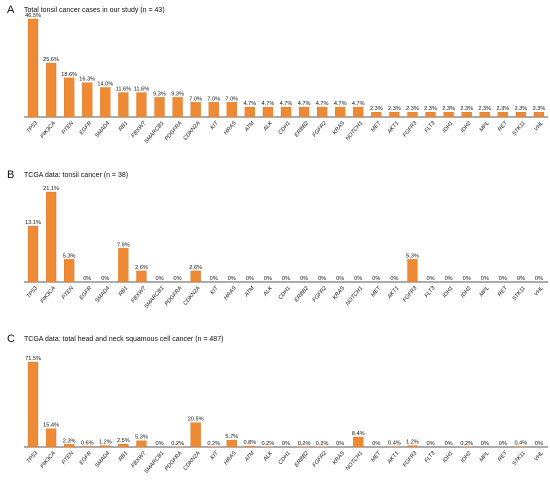  Describe the element at coordinates (393, 292) in the screenshot. I see `category-label-b-akt1: AKT1` at that location.